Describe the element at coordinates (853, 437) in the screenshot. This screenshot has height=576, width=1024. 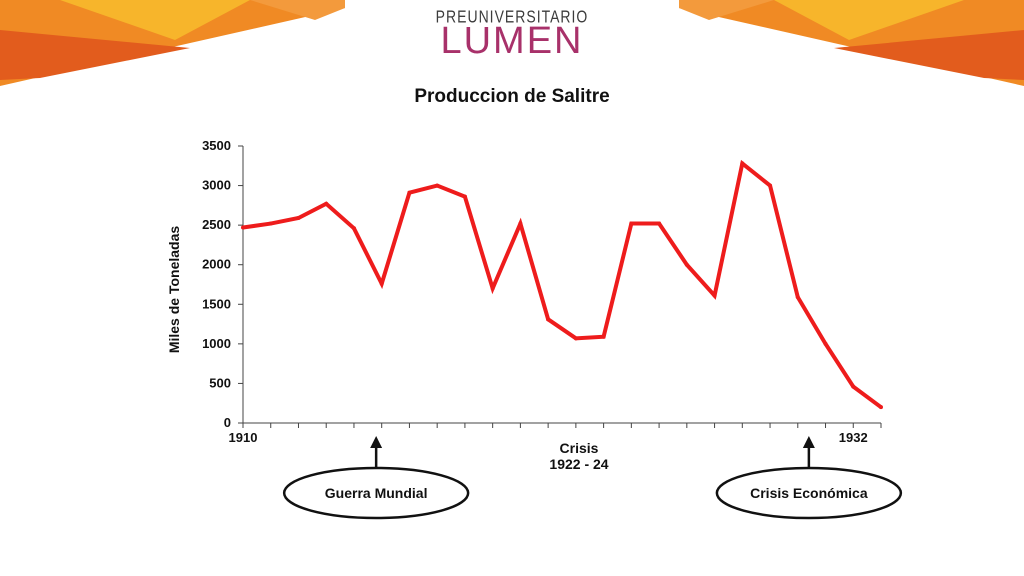
I see `x-tick-label: 1932` at that location.